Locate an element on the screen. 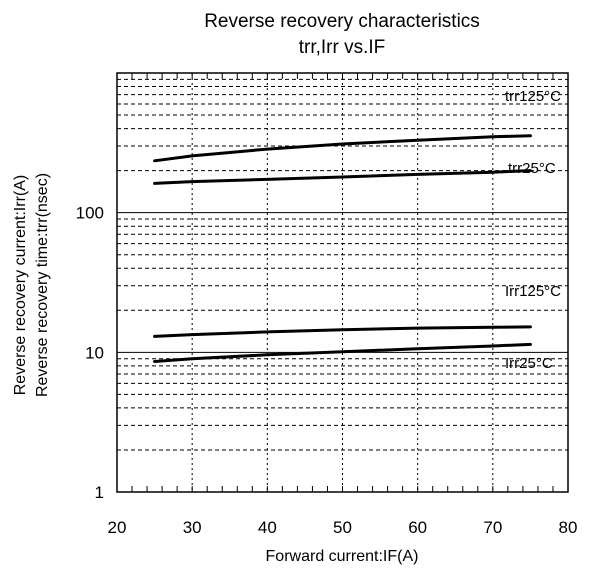  series-label-irr25: Irr25°C is located at coordinates (529, 363).